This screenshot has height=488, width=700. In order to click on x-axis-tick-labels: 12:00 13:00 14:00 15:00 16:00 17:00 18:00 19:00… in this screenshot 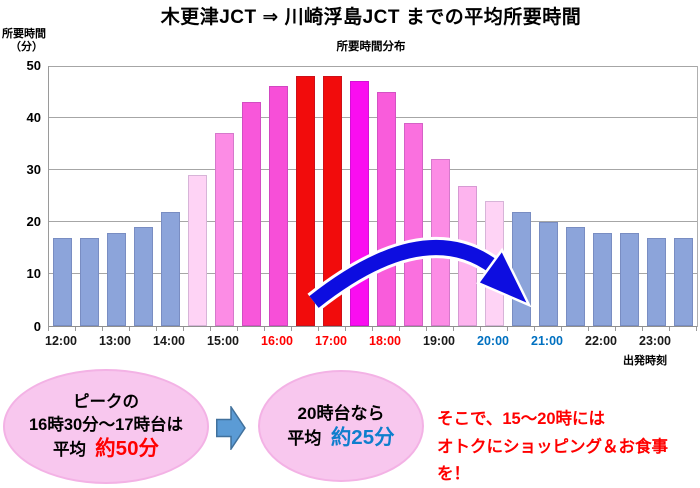, I will do `click(350, 342)`.